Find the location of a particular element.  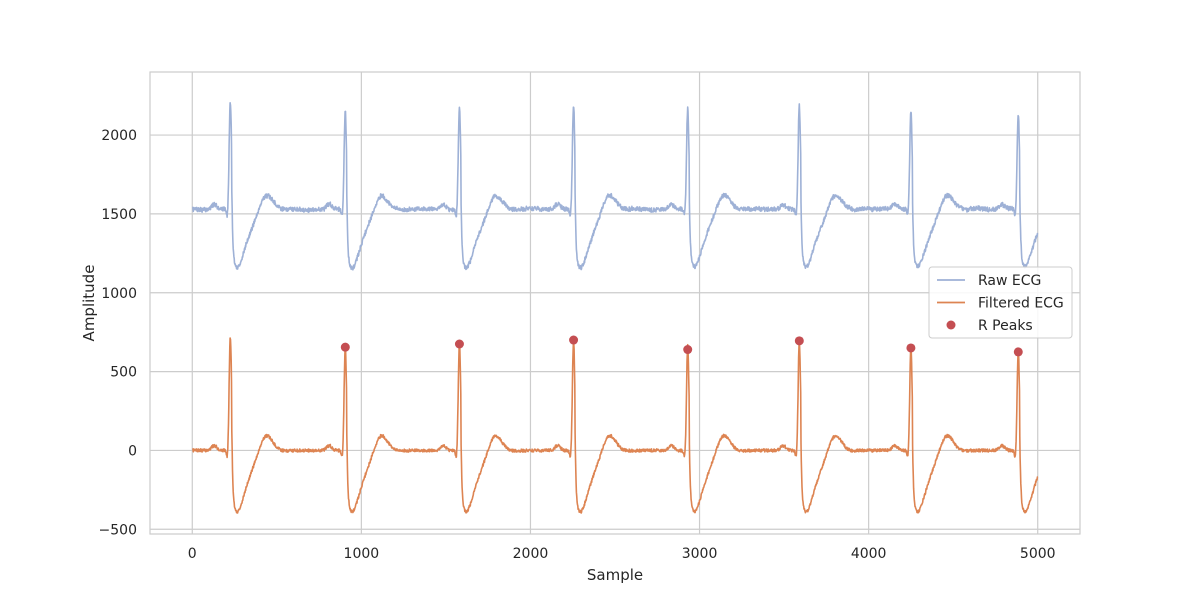

legend-box is located at coordinates (1000, 302).